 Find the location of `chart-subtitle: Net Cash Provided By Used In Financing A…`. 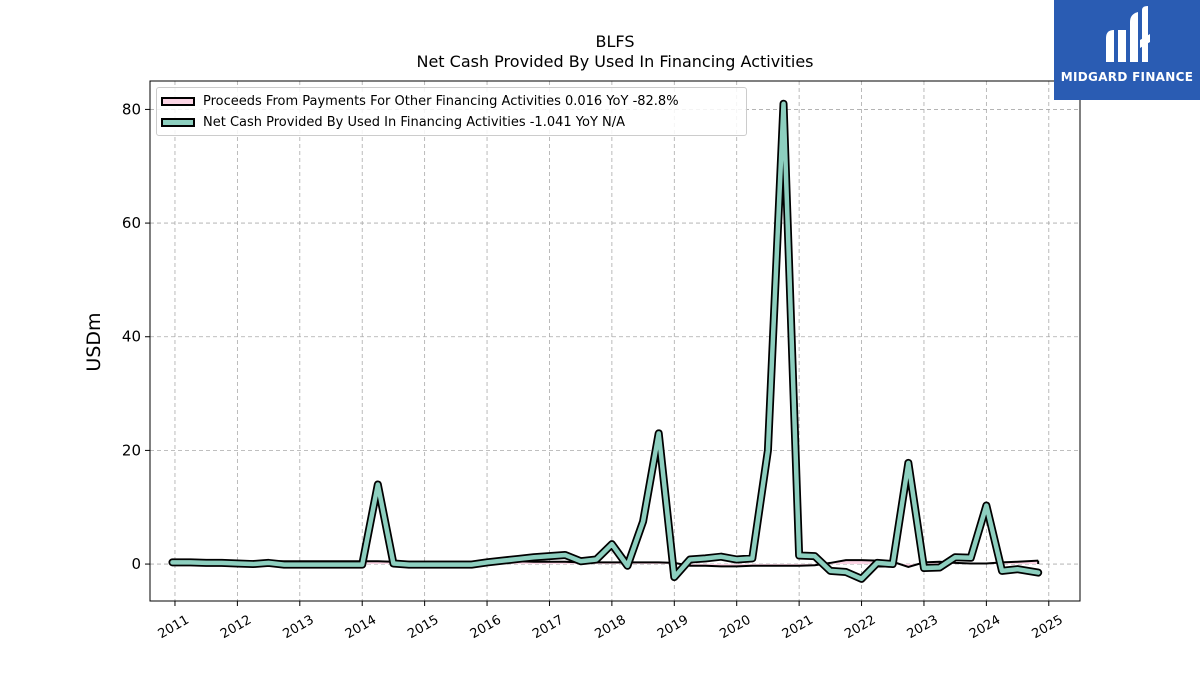

chart-subtitle: Net Cash Provided By Used In Financing A… is located at coordinates (615, 61).